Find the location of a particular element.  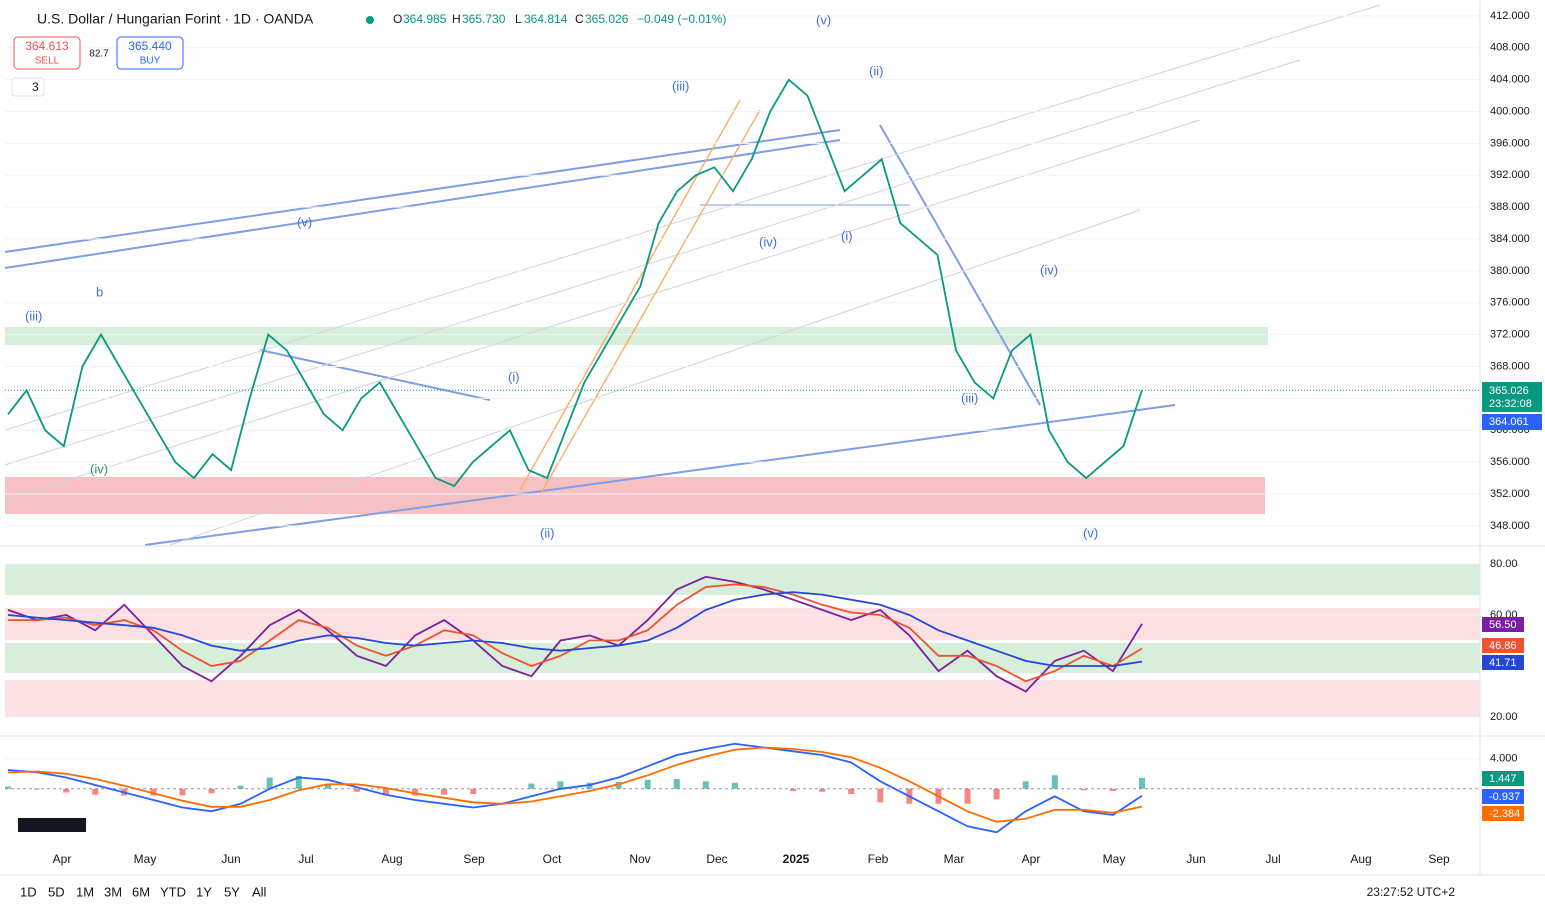

ohlc-value: 365.026 is located at coordinates (607, 19).